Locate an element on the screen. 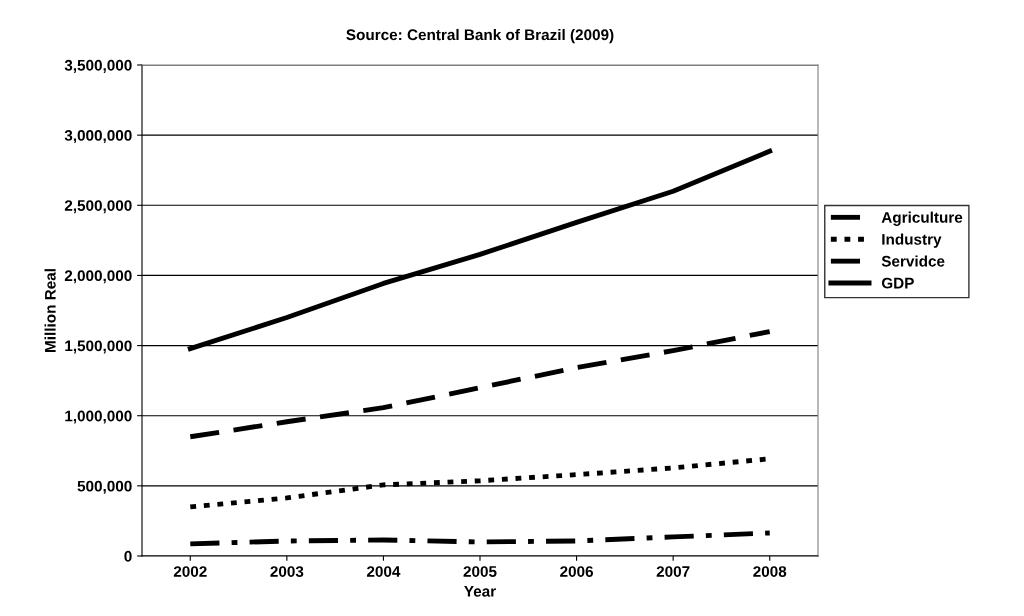 Image resolution: width=1024 pixels, height=616 pixels. x-tick-label: 2007 is located at coordinates (673, 571).